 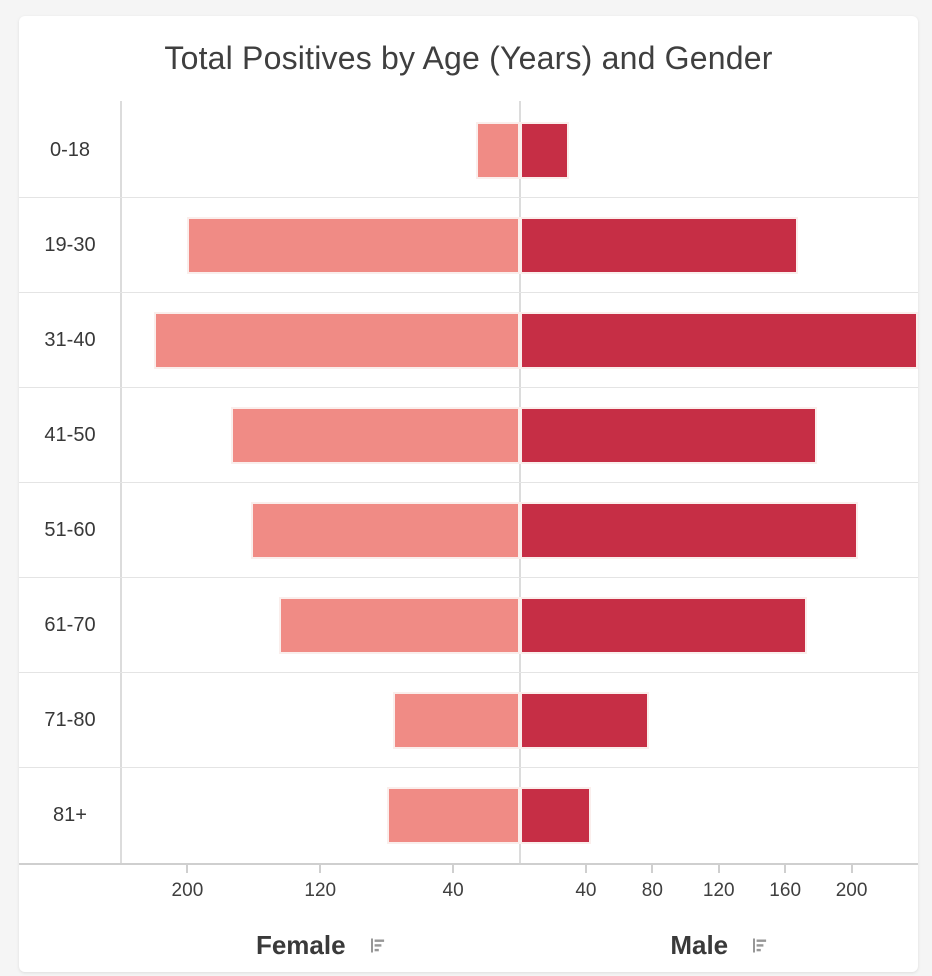 I want to click on age-row-61-70: 61-70, so click(x=468, y=625).